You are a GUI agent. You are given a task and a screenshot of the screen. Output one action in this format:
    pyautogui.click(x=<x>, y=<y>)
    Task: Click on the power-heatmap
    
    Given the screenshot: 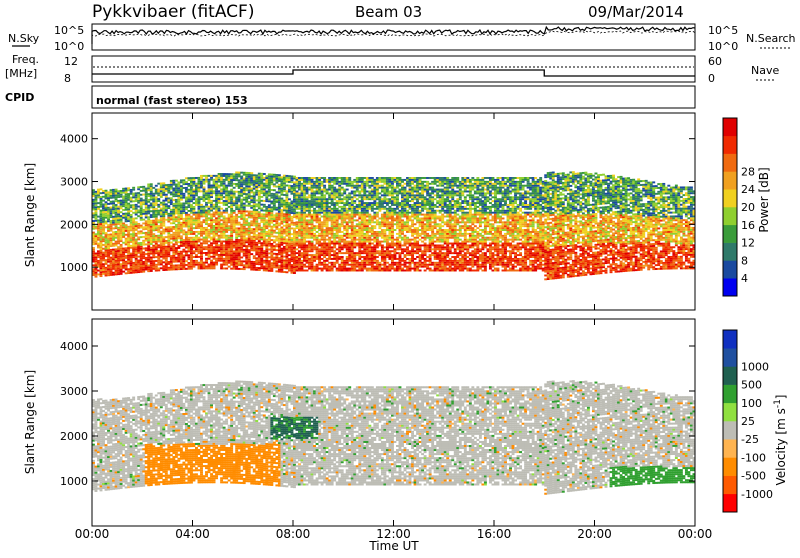 What is the action you would take?
    pyautogui.click(x=393, y=225)
    